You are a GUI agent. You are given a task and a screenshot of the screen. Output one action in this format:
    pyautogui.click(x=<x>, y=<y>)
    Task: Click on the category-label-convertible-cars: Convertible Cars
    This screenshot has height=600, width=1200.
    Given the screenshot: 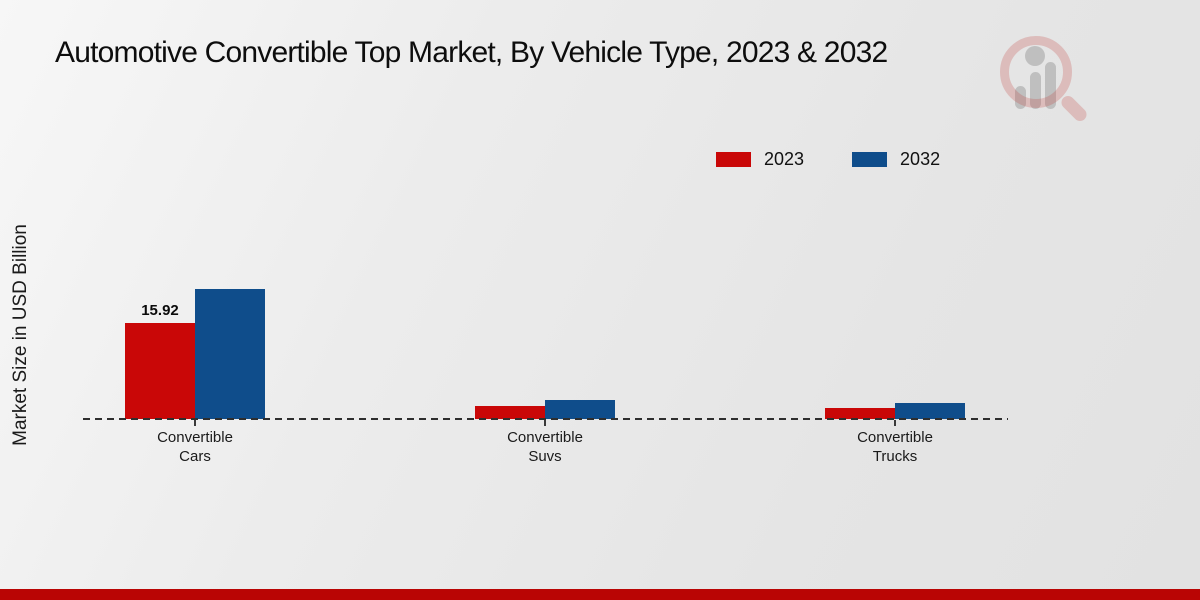 What is the action you would take?
    pyautogui.click(x=195, y=447)
    